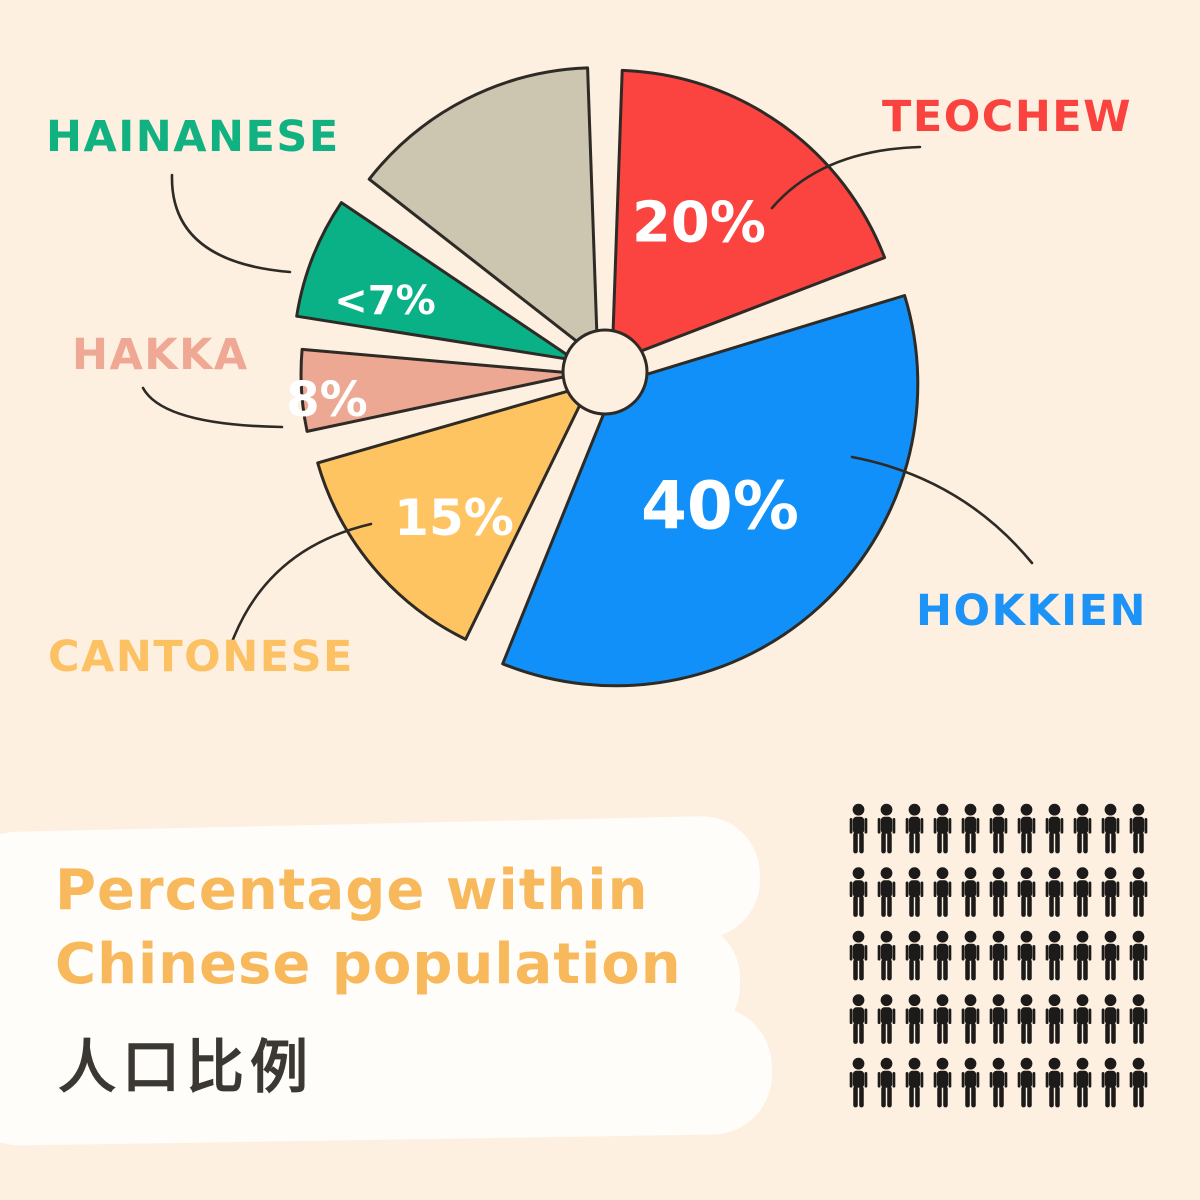 The width and height of the screenshot is (1200, 1200). What do you see at coordinates (186, 1067) in the screenshot?
I see `chart-subtitle-cjk: 人口比例` at bounding box center [186, 1067].